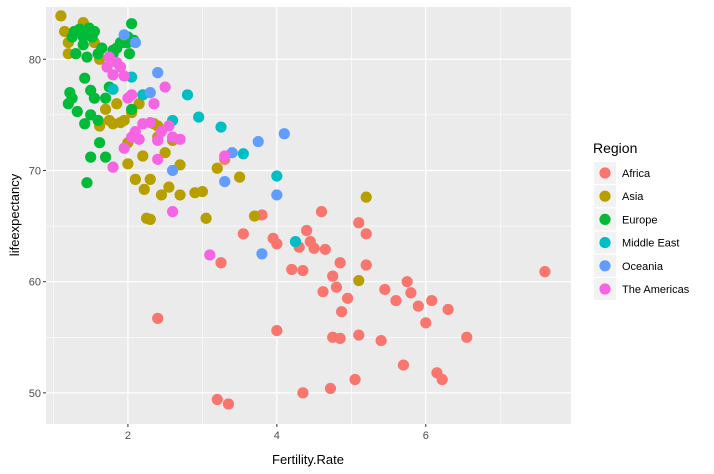  Describe the element at coordinates (633, 197) in the screenshot. I see `legend-label: Asia` at that location.